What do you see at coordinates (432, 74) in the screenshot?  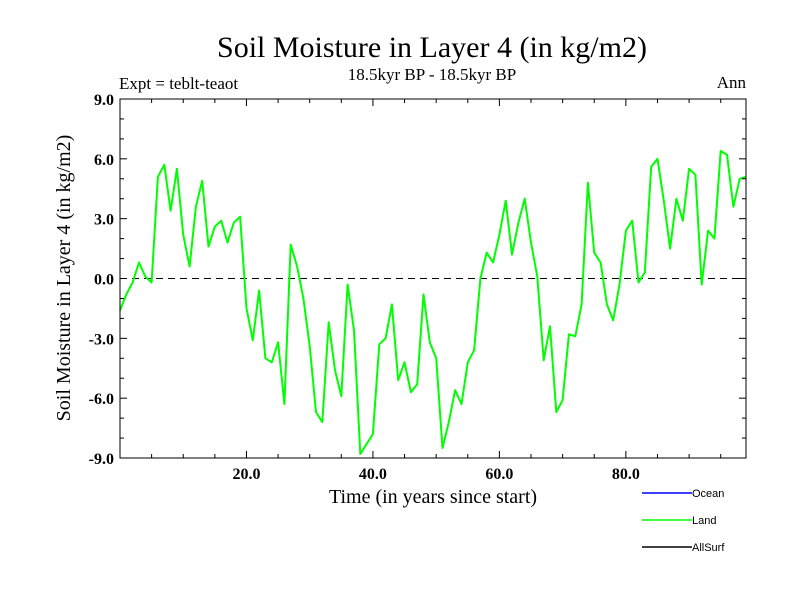 I see `chart-subtitle: 18.5kyr BP - 18.5kyr BP` at bounding box center [432, 74].